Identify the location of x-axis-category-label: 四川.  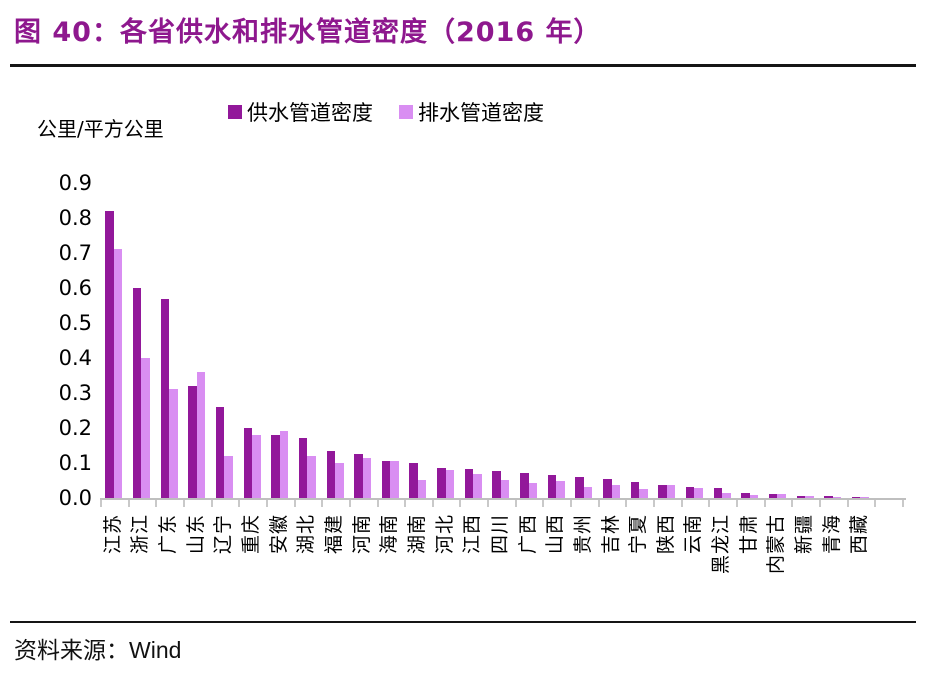
(499, 533).